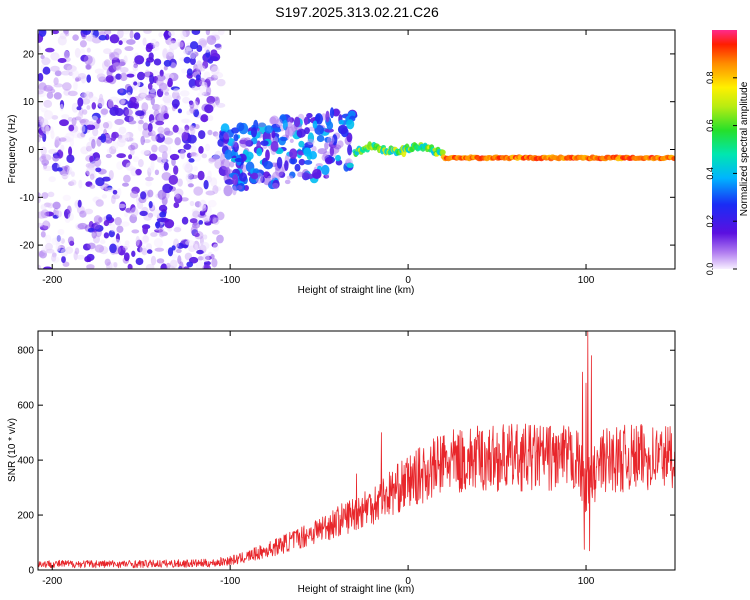 The width and height of the screenshot is (750, 600). I want to click on snr-y-tick-label: 0, so click(31, 571).